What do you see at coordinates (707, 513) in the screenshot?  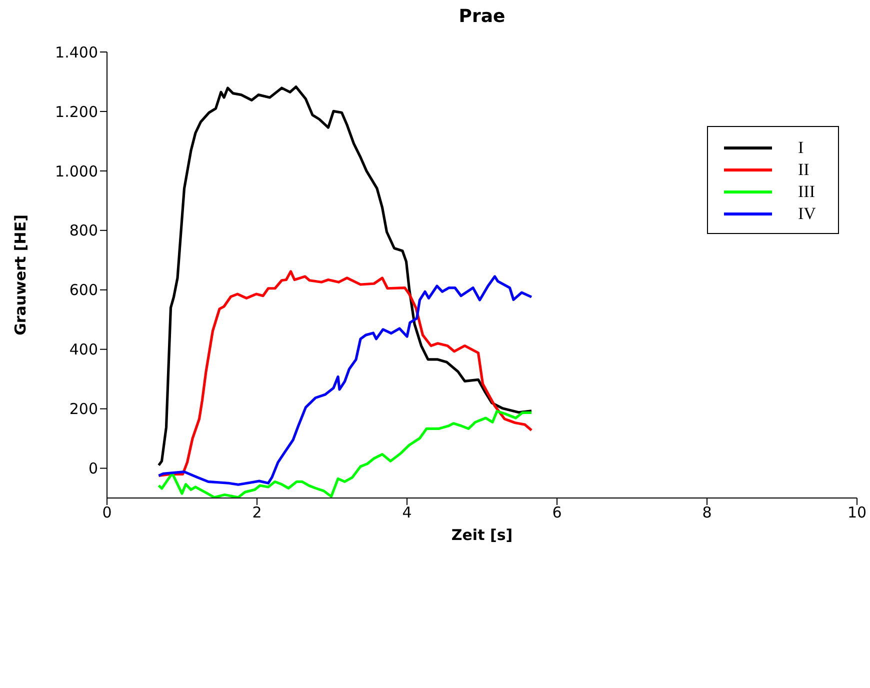 I see `x-tick-label: 8` at bounding box center [707, 513].